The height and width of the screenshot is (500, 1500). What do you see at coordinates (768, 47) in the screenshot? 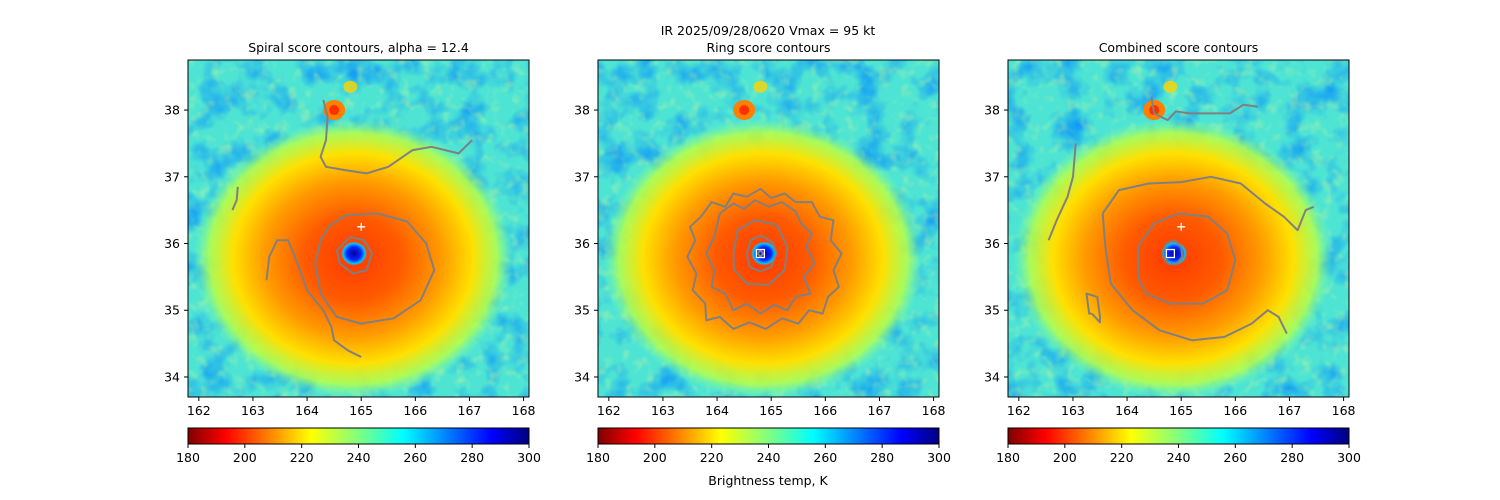
I see `panel-title: Ring score contours` at bounding box center [768, 47].